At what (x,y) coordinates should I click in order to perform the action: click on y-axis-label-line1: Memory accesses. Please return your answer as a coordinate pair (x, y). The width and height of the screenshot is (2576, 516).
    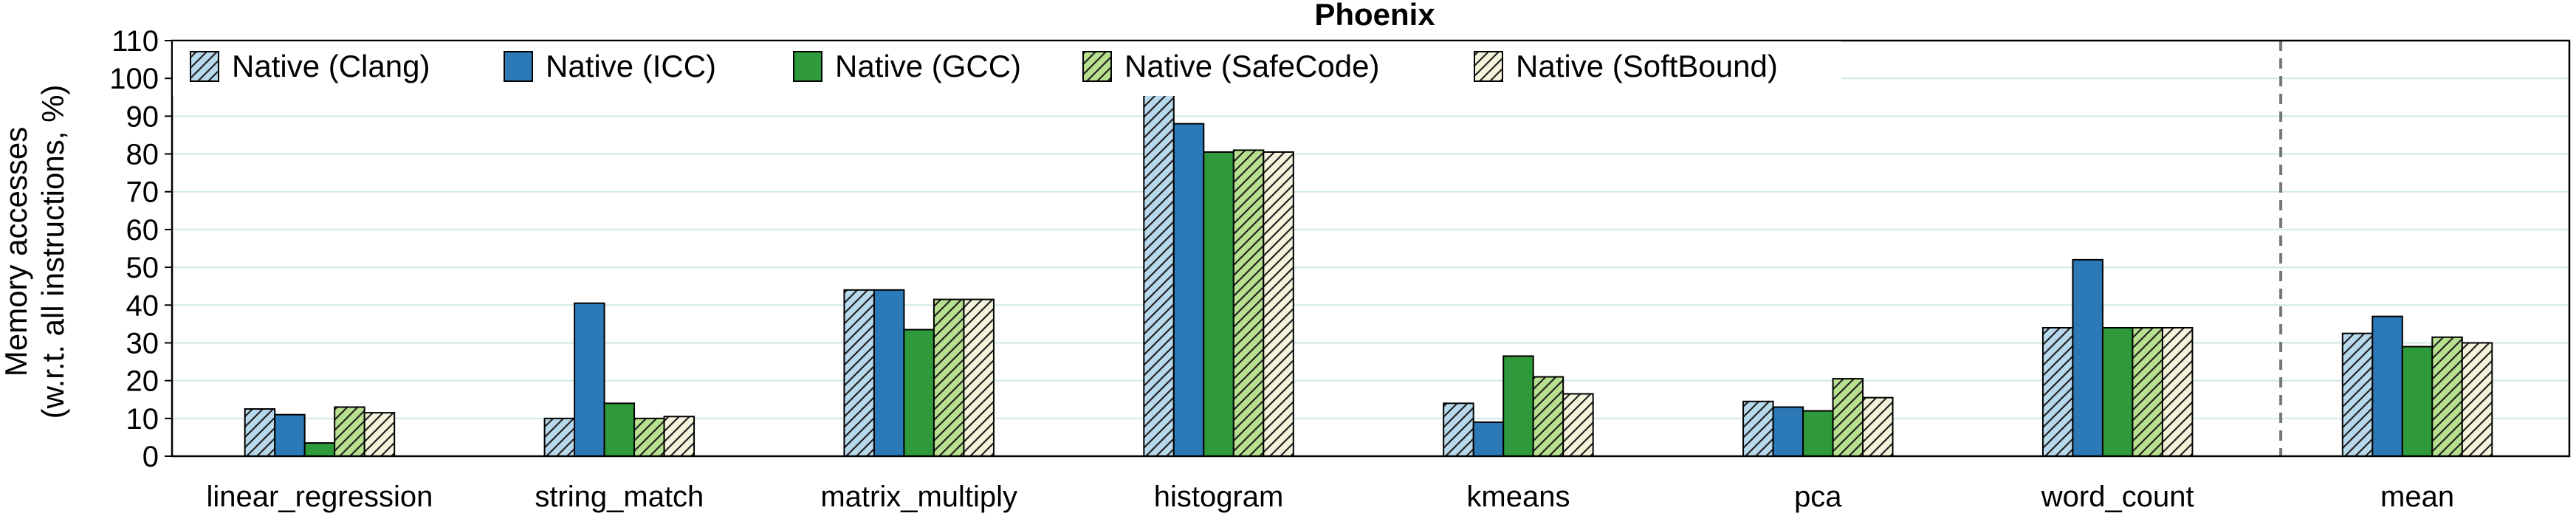
    Looking at the image, I should click on (16, 251).